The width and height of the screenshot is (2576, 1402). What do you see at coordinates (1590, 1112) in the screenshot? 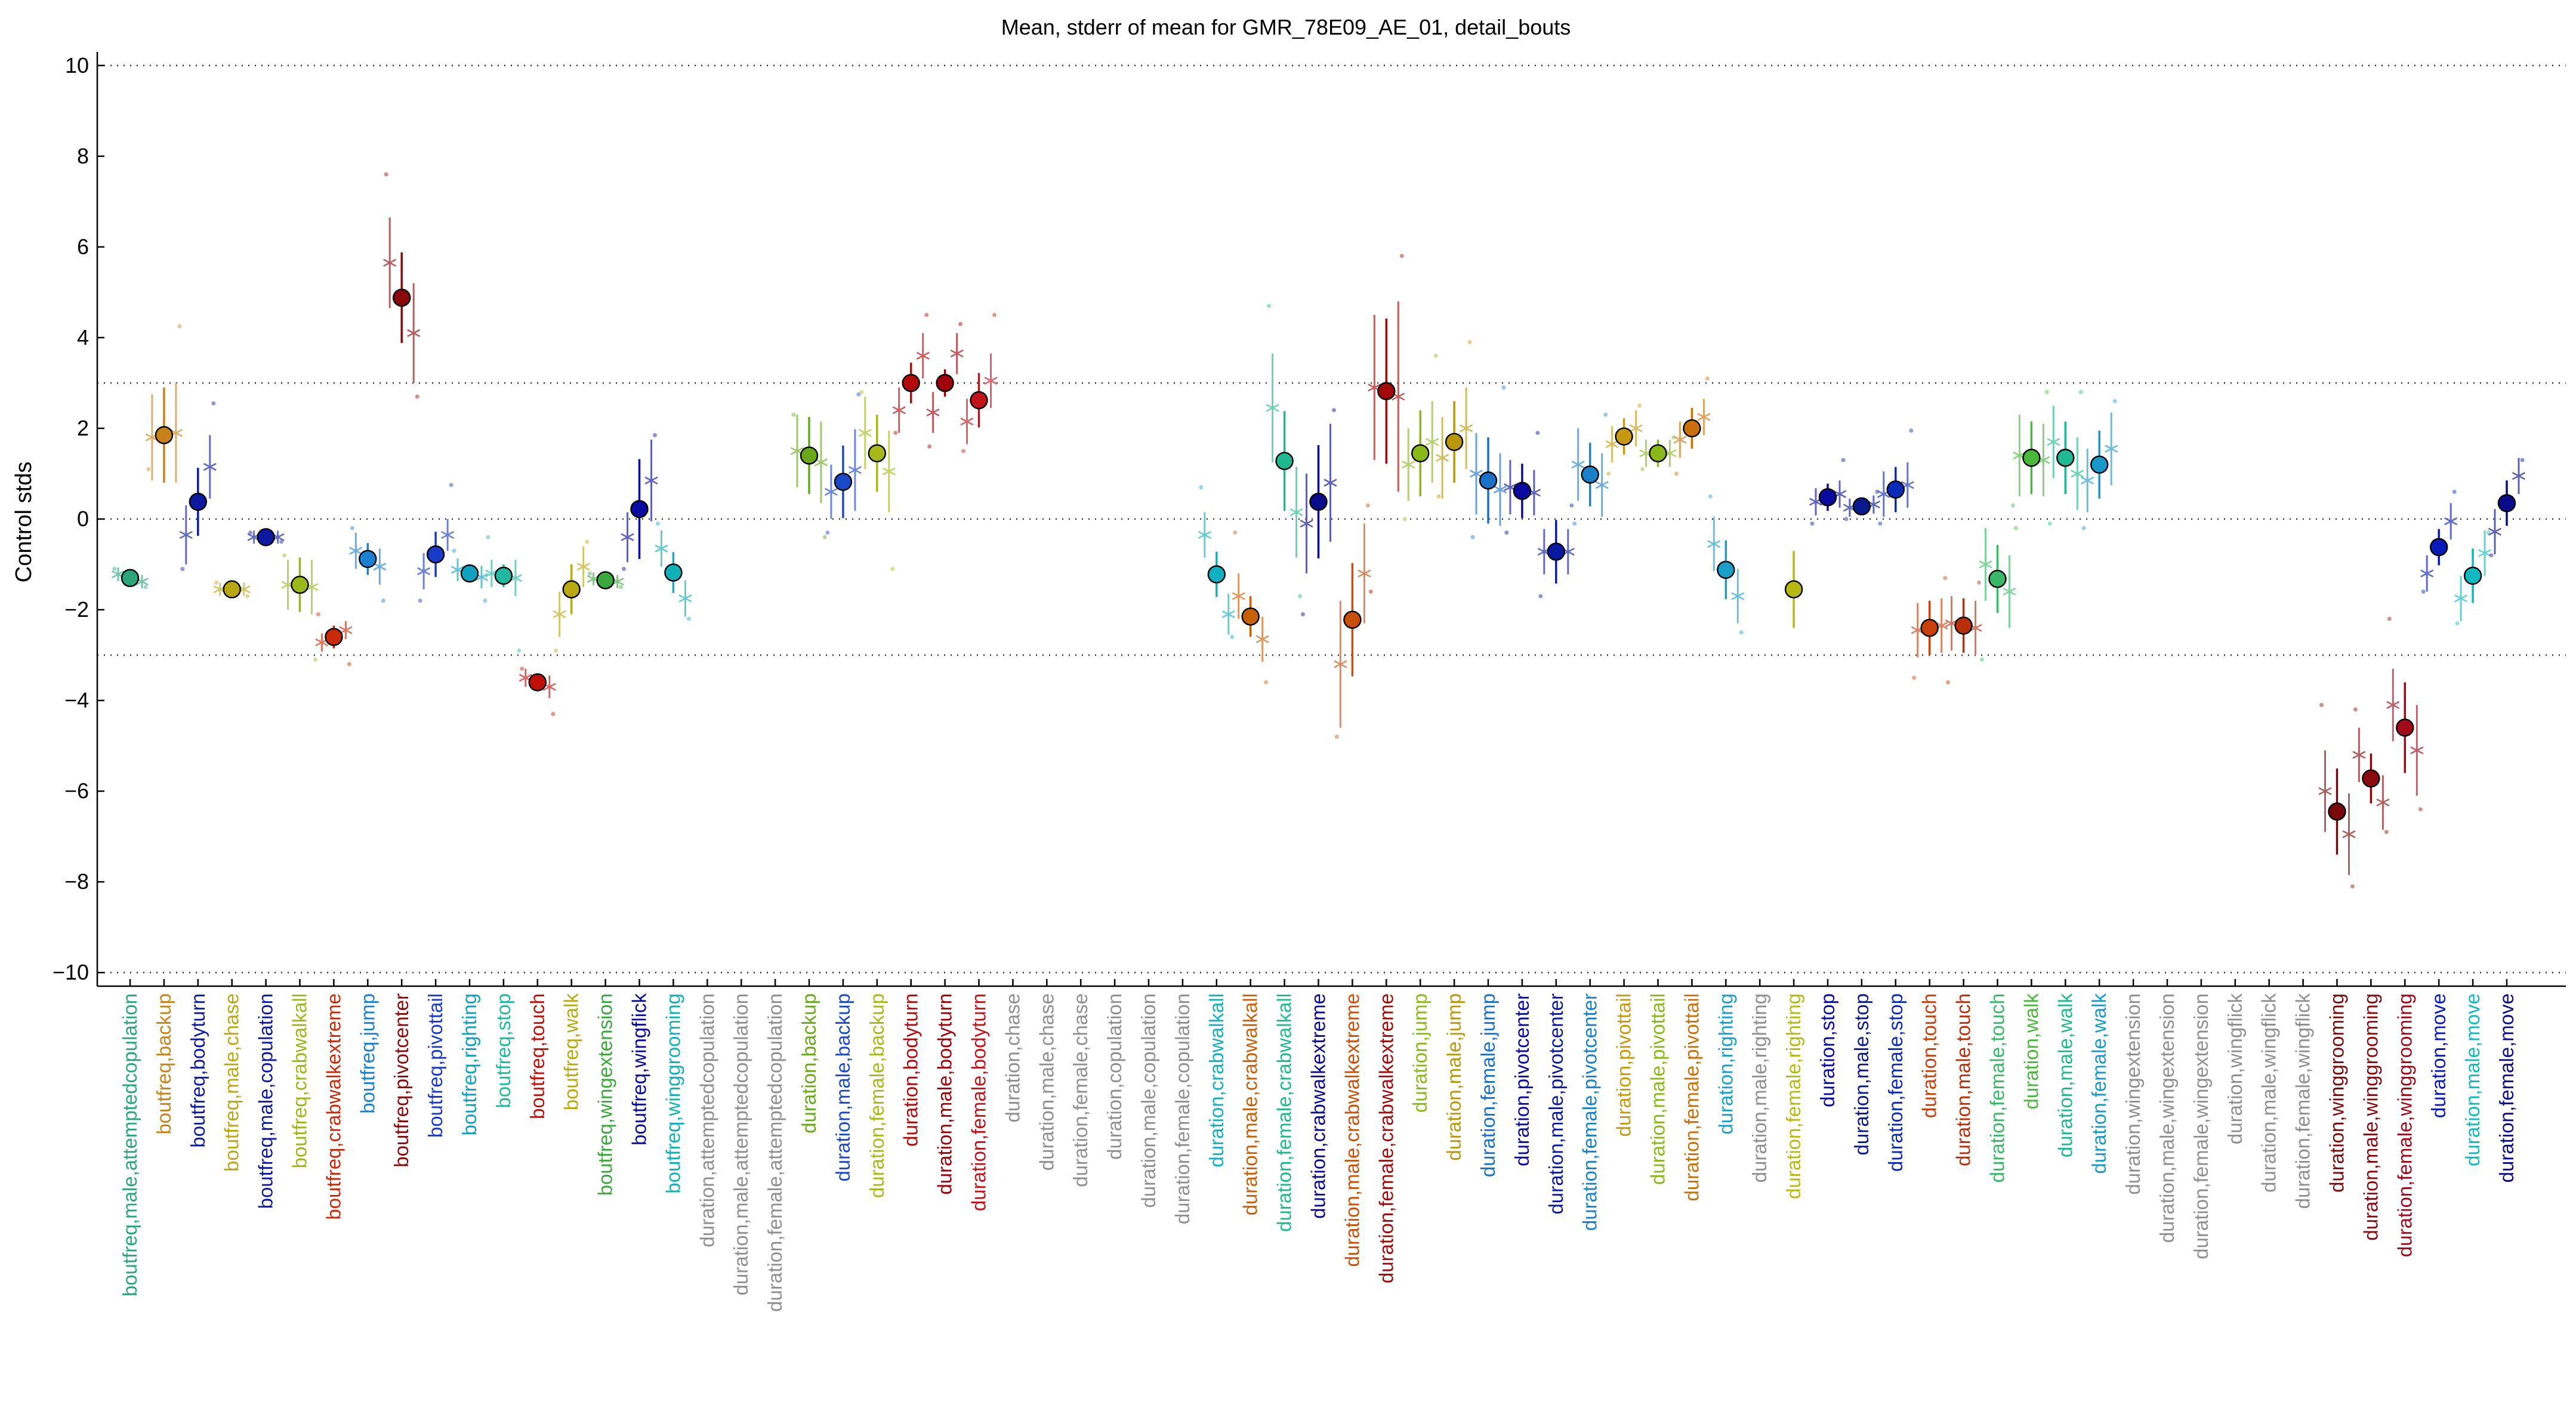
I see `x-tick-label: duration,female,pivotcenter` at bounding box center [1590, 1112].